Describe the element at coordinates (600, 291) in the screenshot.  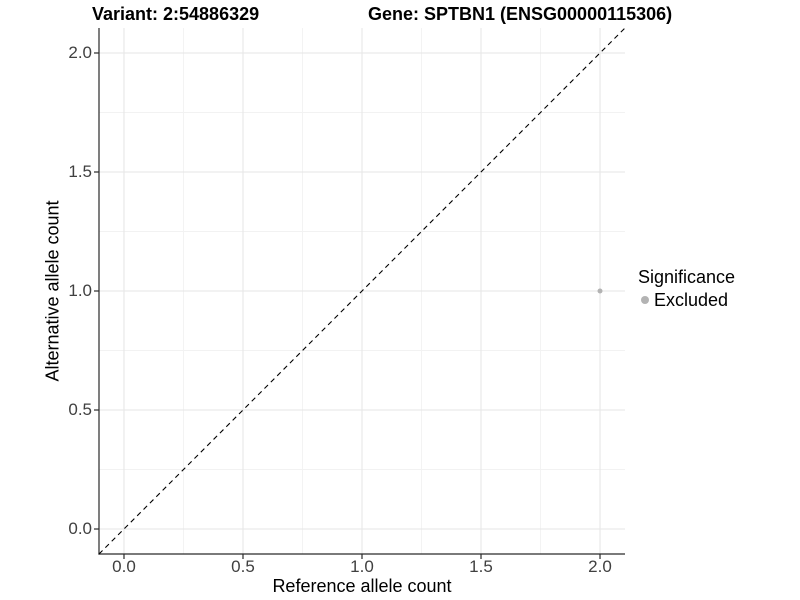
I see `data-point` at that location.